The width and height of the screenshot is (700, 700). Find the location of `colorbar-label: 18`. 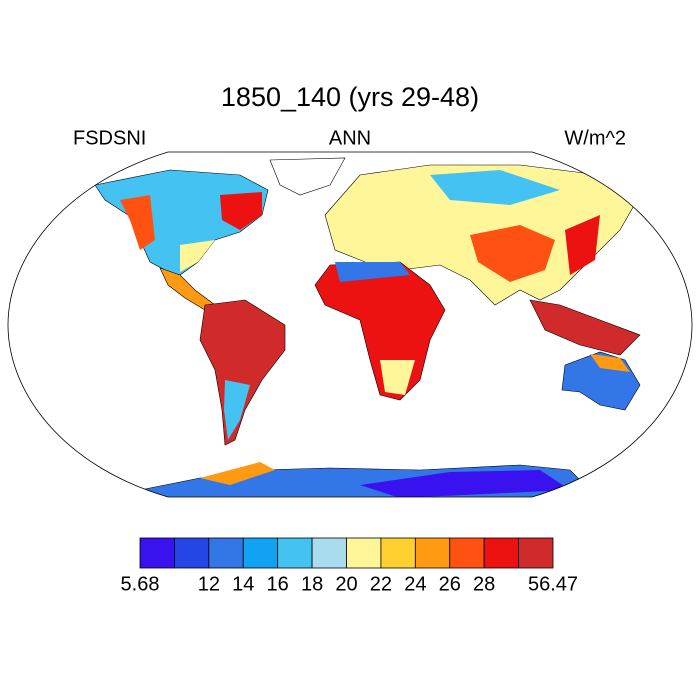

colorbar-label: 18 is located at coordinates (312, 584).